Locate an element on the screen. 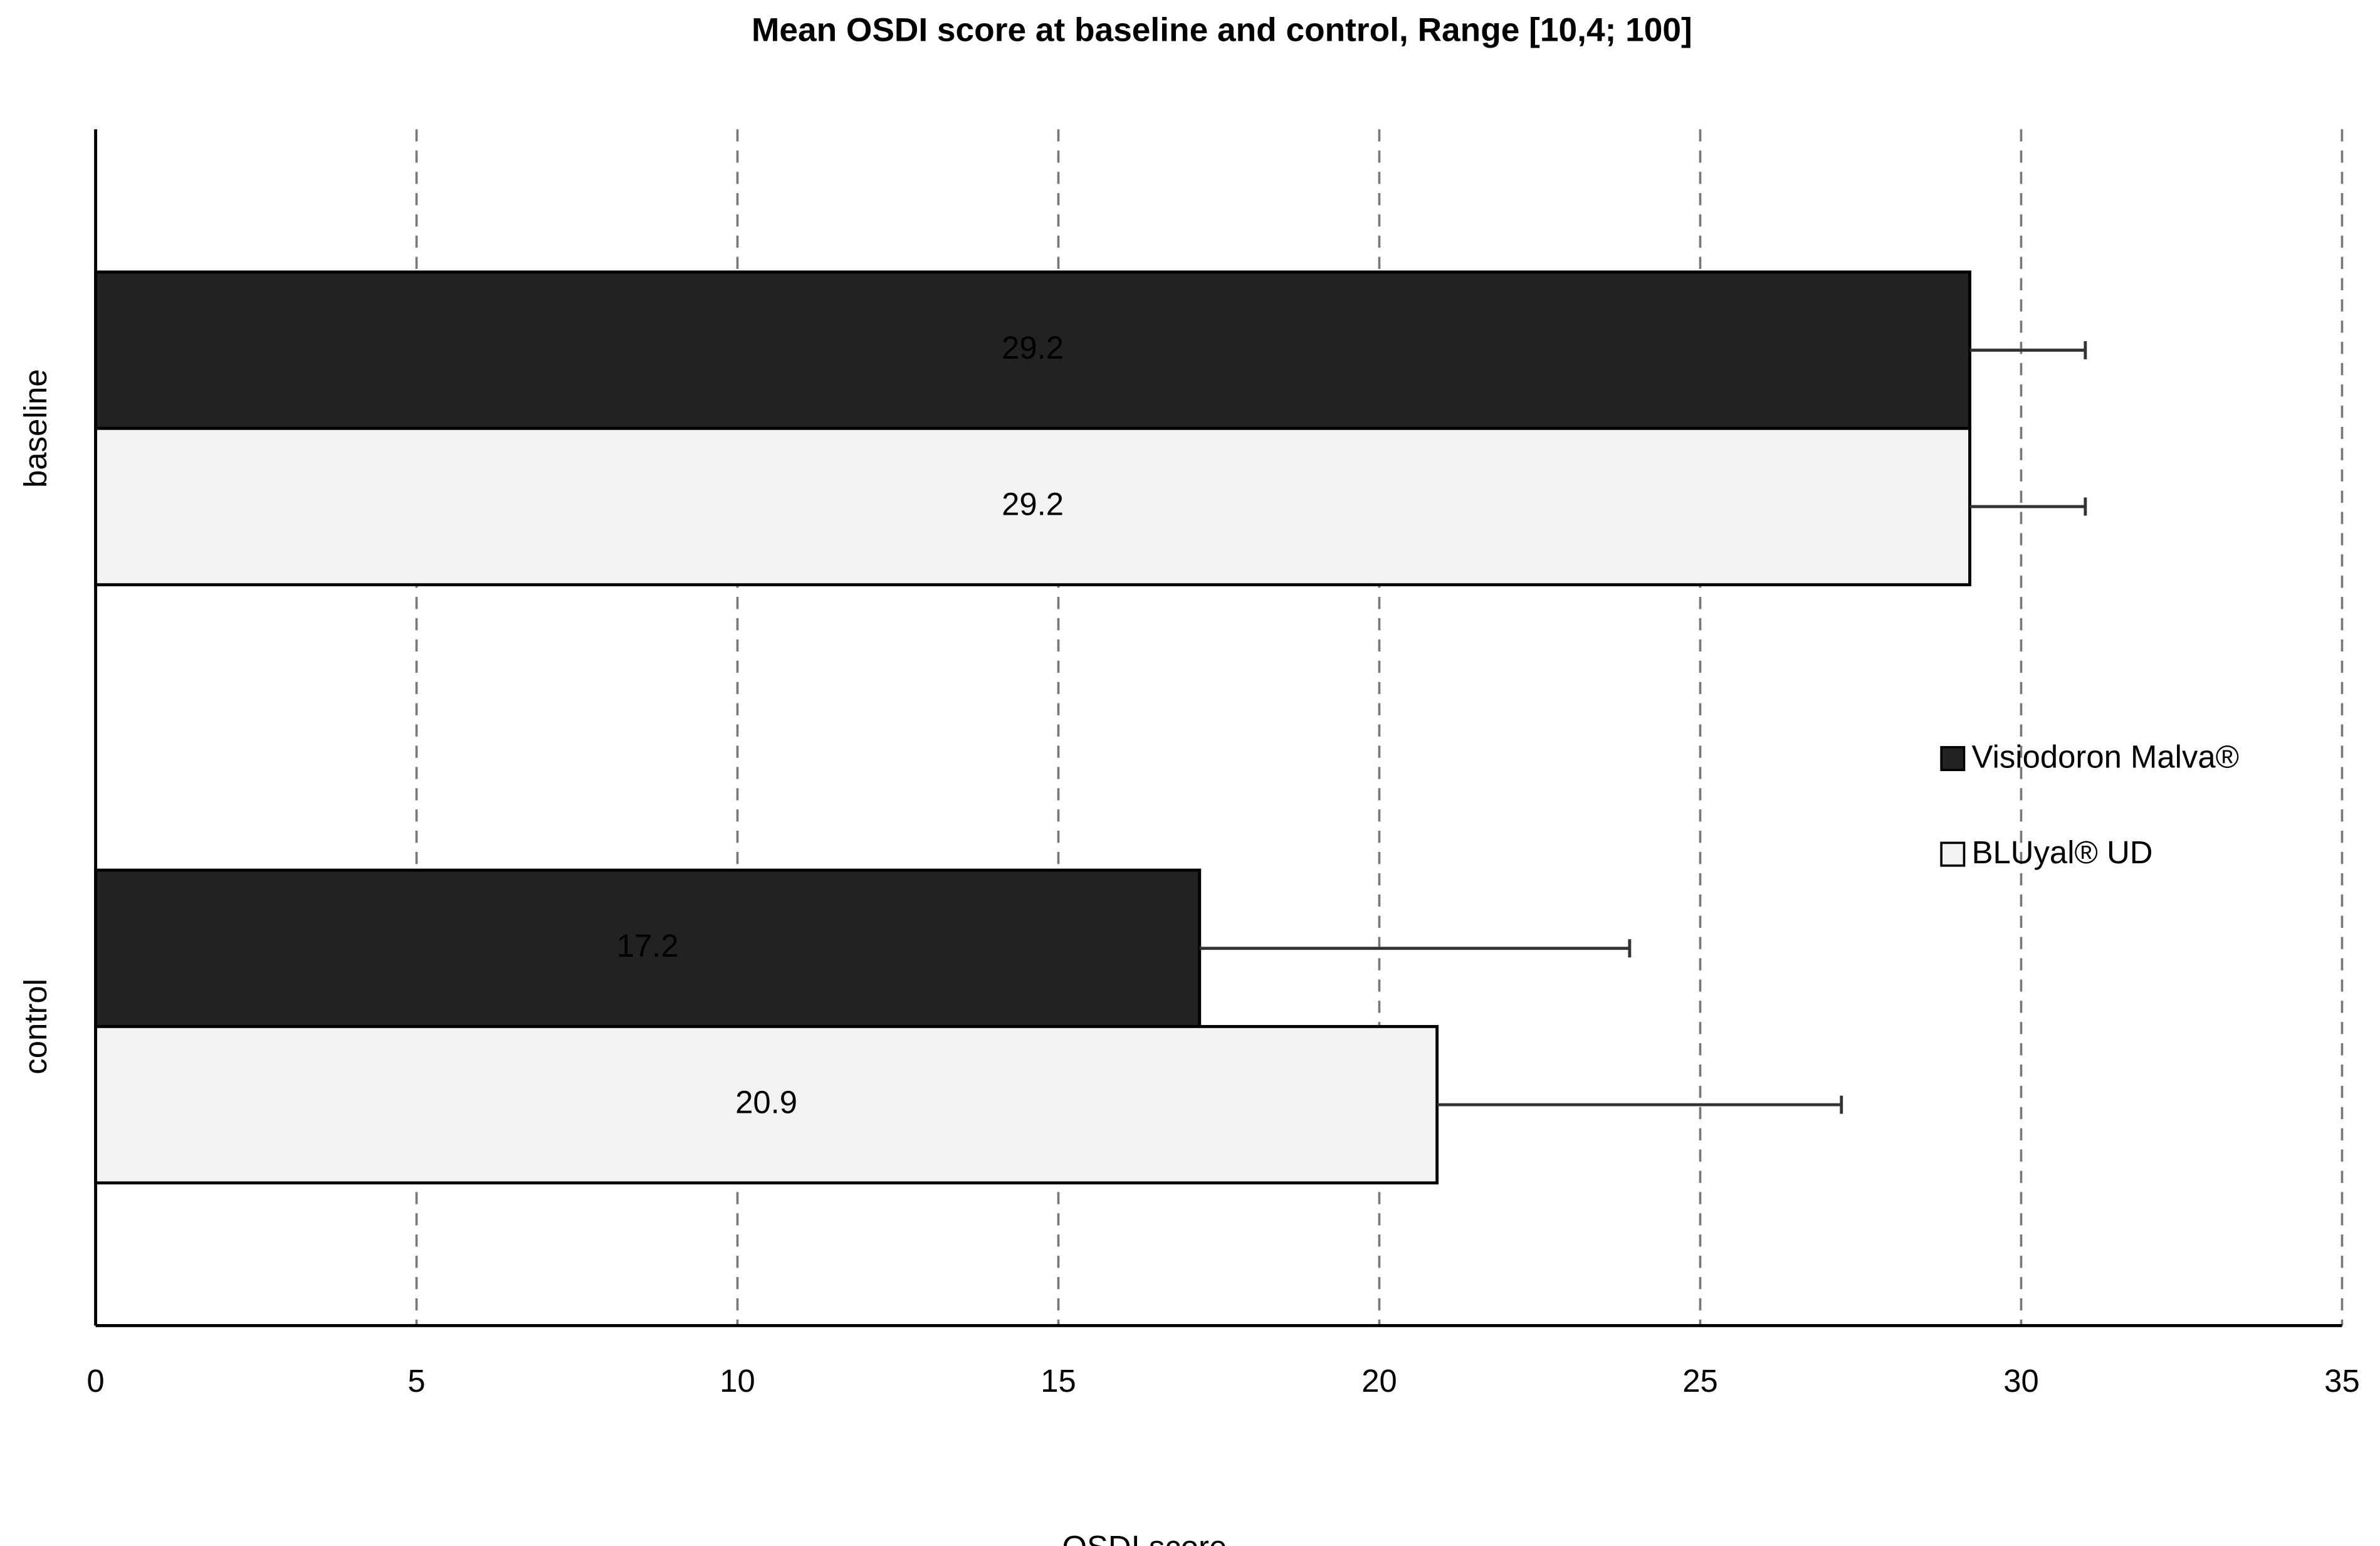 This screenshot has width=2380, height=1546. y-tick-label: baseline is located at coordinates (35, 428).